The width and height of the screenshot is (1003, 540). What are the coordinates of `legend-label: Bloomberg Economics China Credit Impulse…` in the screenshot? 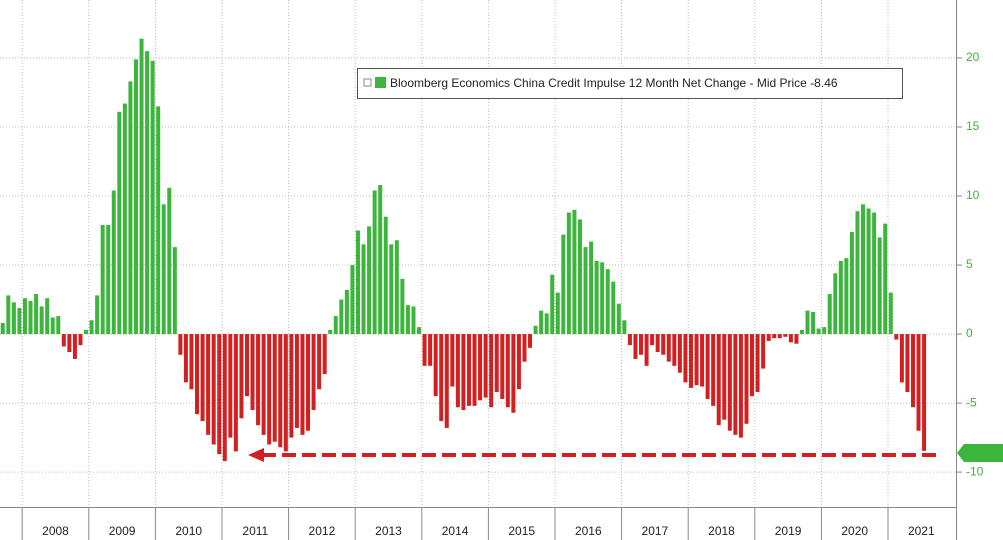 It's located at (614, 83).